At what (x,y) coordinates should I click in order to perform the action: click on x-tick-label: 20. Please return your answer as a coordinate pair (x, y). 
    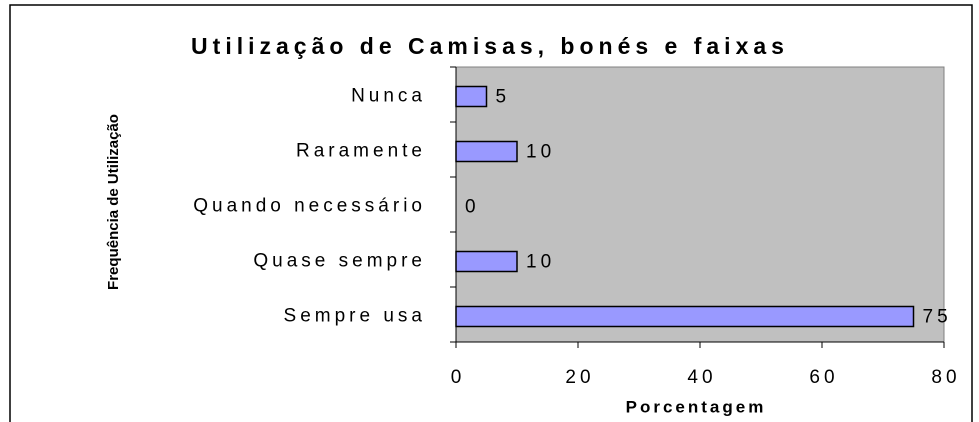
    Looking at the image, I should click on (579, 377).